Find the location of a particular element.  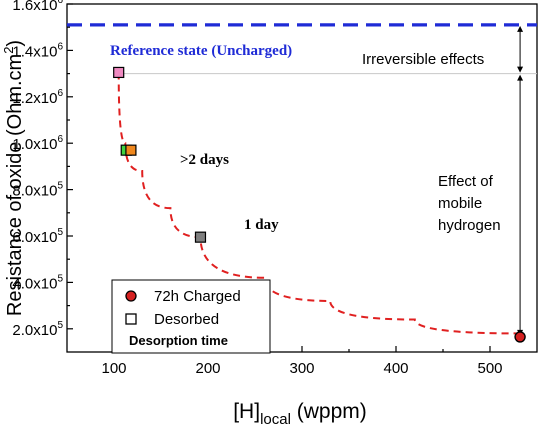

legend-label-desorbed: Desorbed is located at coordinates (186, 319).